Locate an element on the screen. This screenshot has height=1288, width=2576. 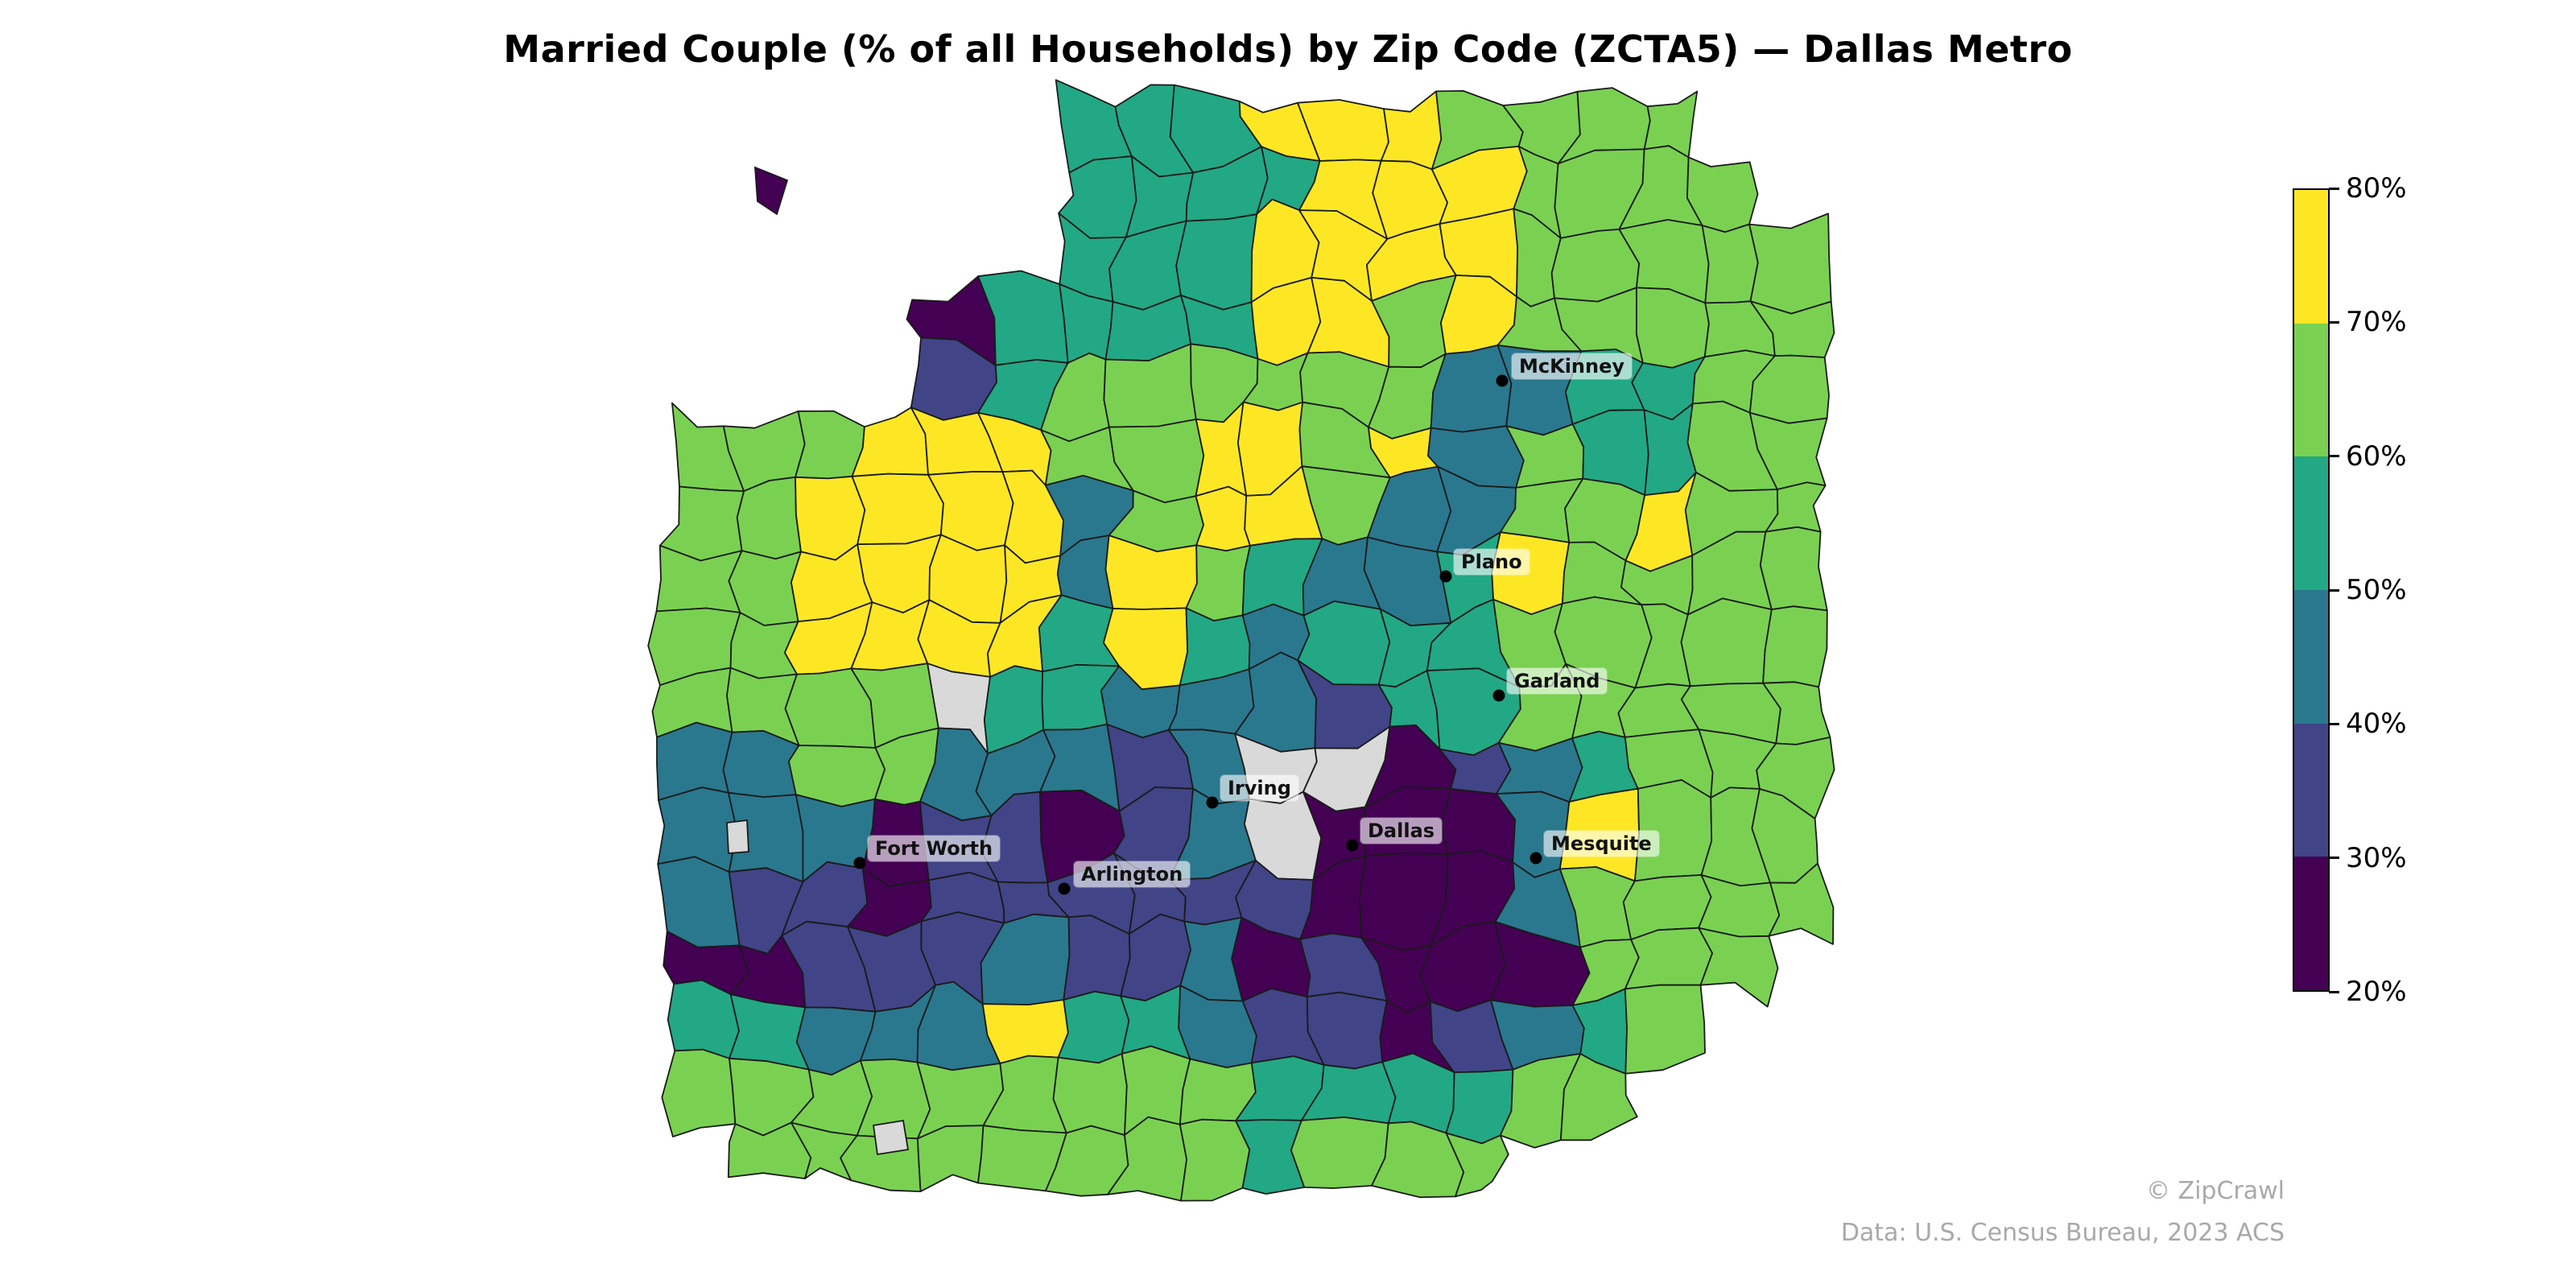
colorbar is located at coordinates (2311, 590).